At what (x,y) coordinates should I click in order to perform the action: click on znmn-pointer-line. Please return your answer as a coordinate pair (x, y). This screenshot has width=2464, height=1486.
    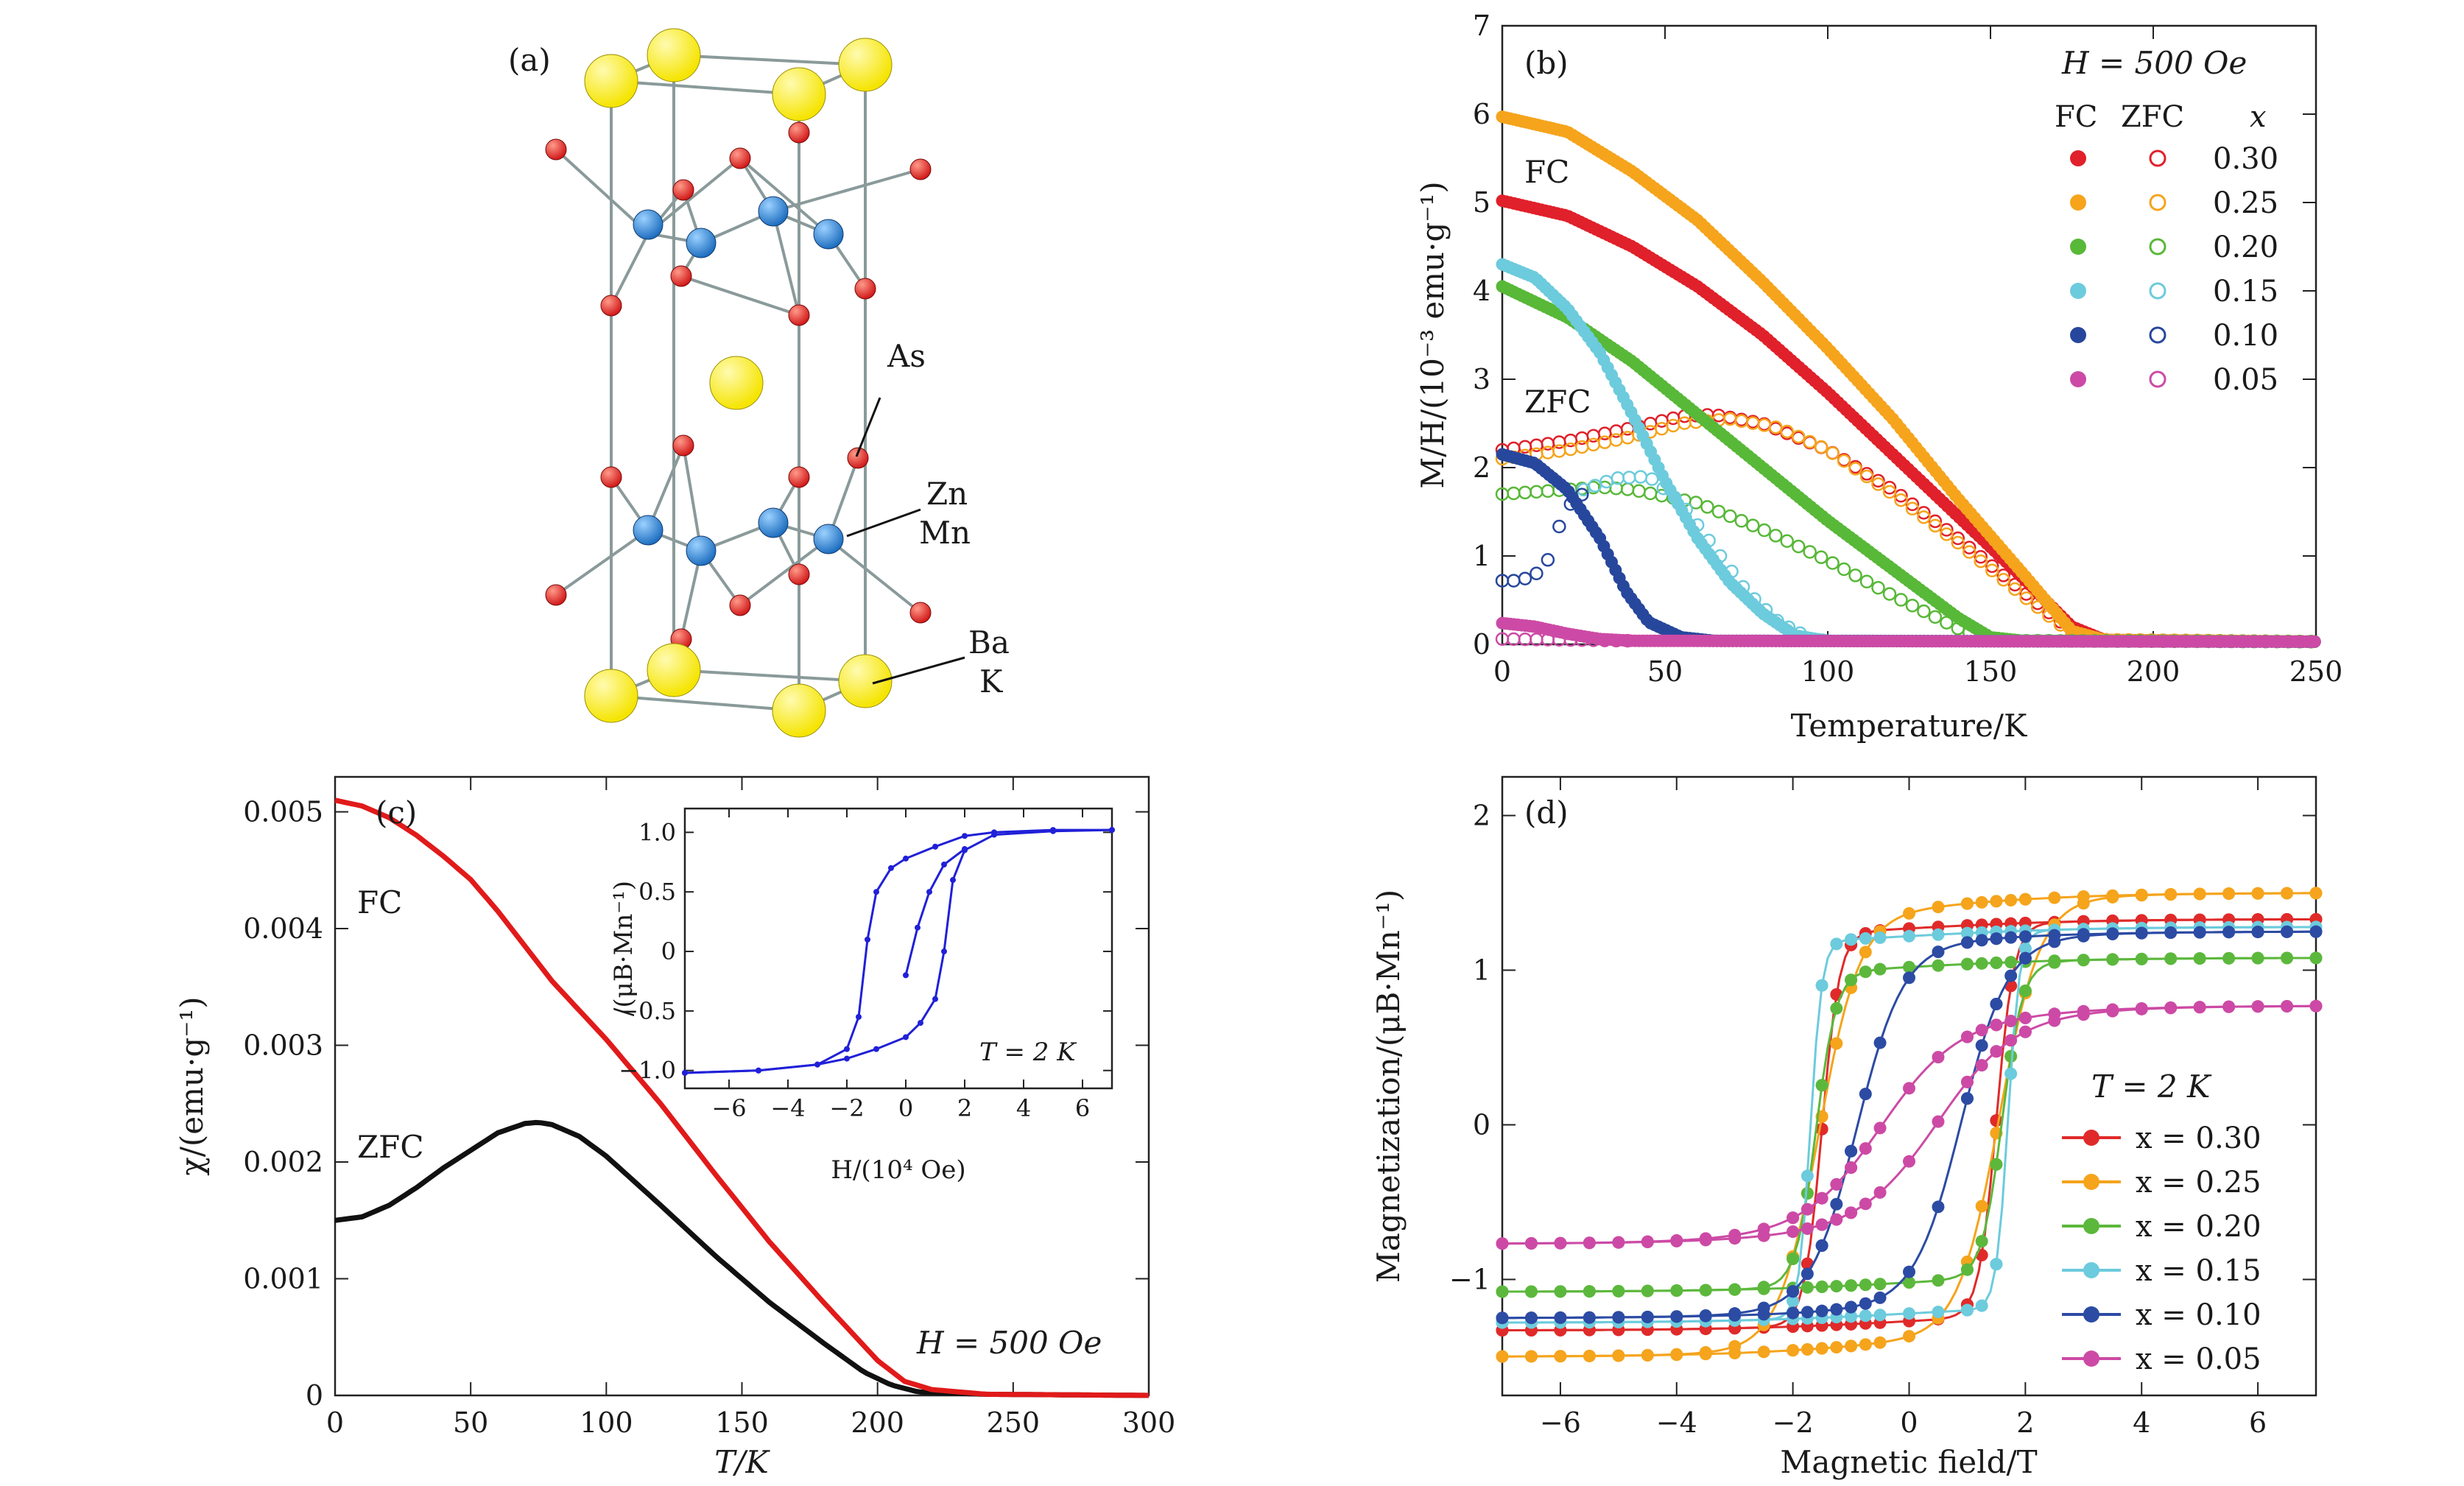
    Looking at the image, I should click on (883, 523).